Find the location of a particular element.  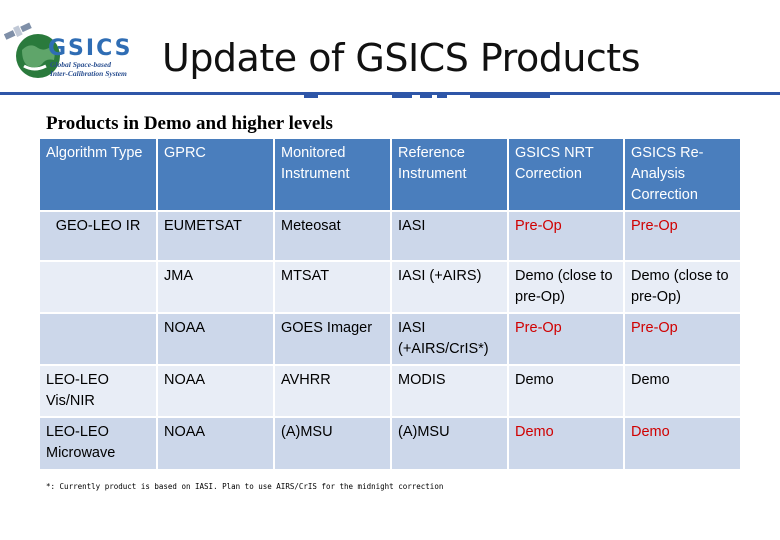

cell-monitored: Meteosat is located at coordinates (332, 235).